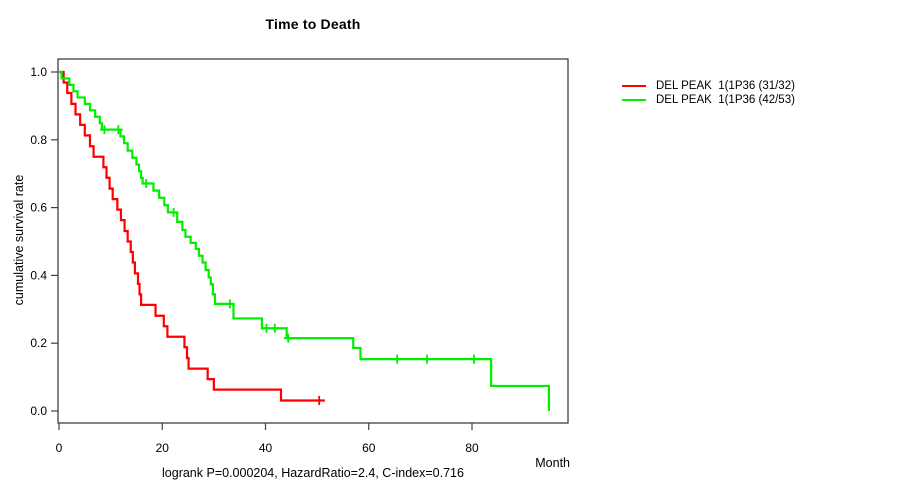 Image resolution: width=900 pixels, height=500 pixels. I want to click on x-tick-label: 20, so click(163, 448).